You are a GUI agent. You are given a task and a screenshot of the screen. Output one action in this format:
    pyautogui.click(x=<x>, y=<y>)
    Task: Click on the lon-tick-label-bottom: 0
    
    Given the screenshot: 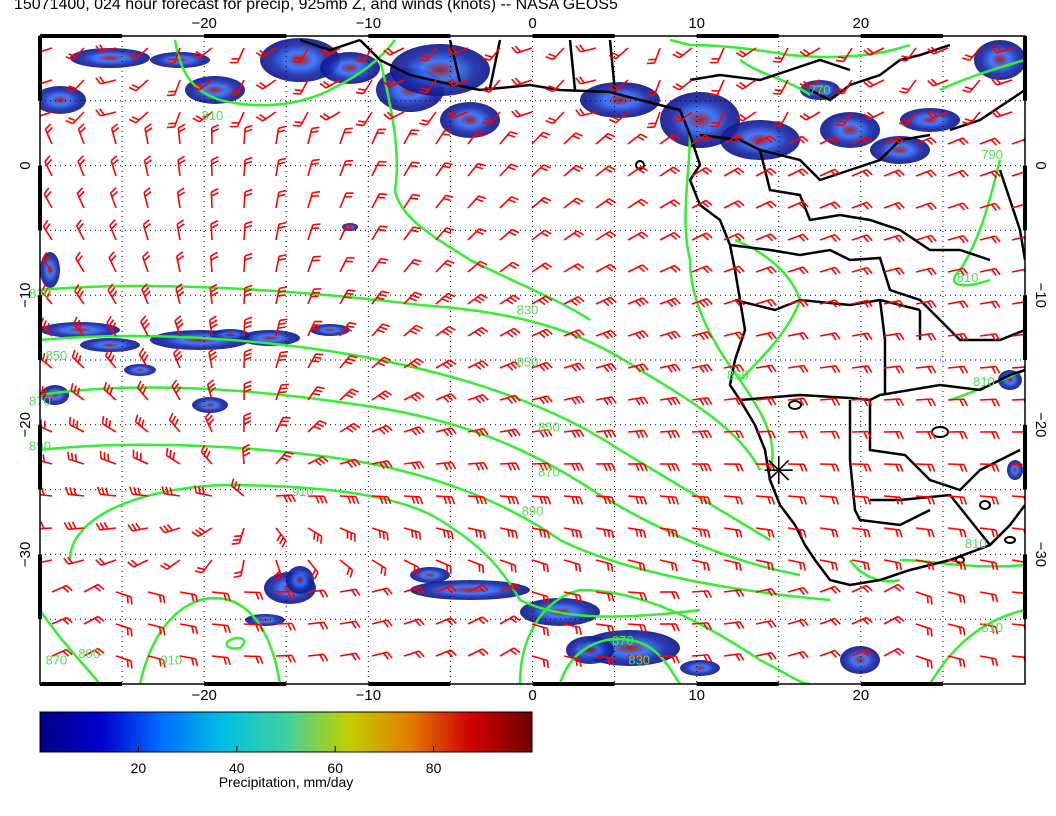 What is the action you would take?
    pyautogui.click(x=532, y=695)
    